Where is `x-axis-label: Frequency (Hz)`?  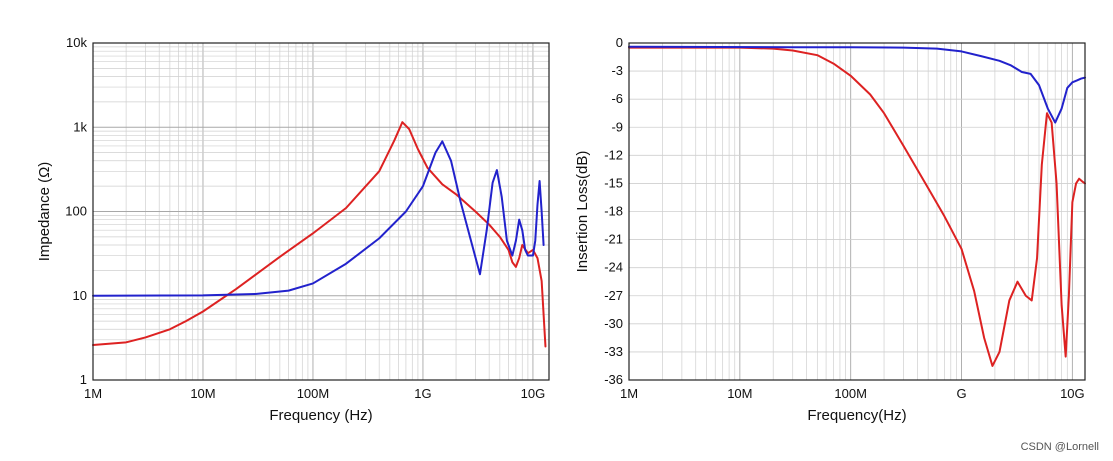 x-axis-label: Frequency (Hz) is located at coordinates (320, 415).